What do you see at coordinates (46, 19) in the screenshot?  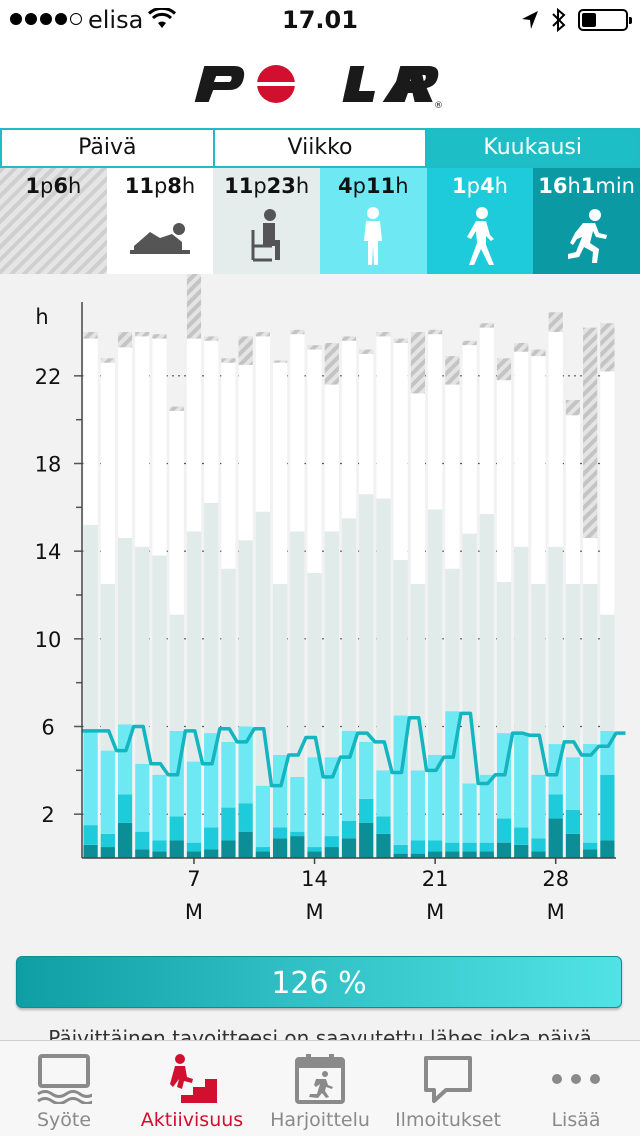 I see `signal-strength-icon` at bounding box center [46, 19].